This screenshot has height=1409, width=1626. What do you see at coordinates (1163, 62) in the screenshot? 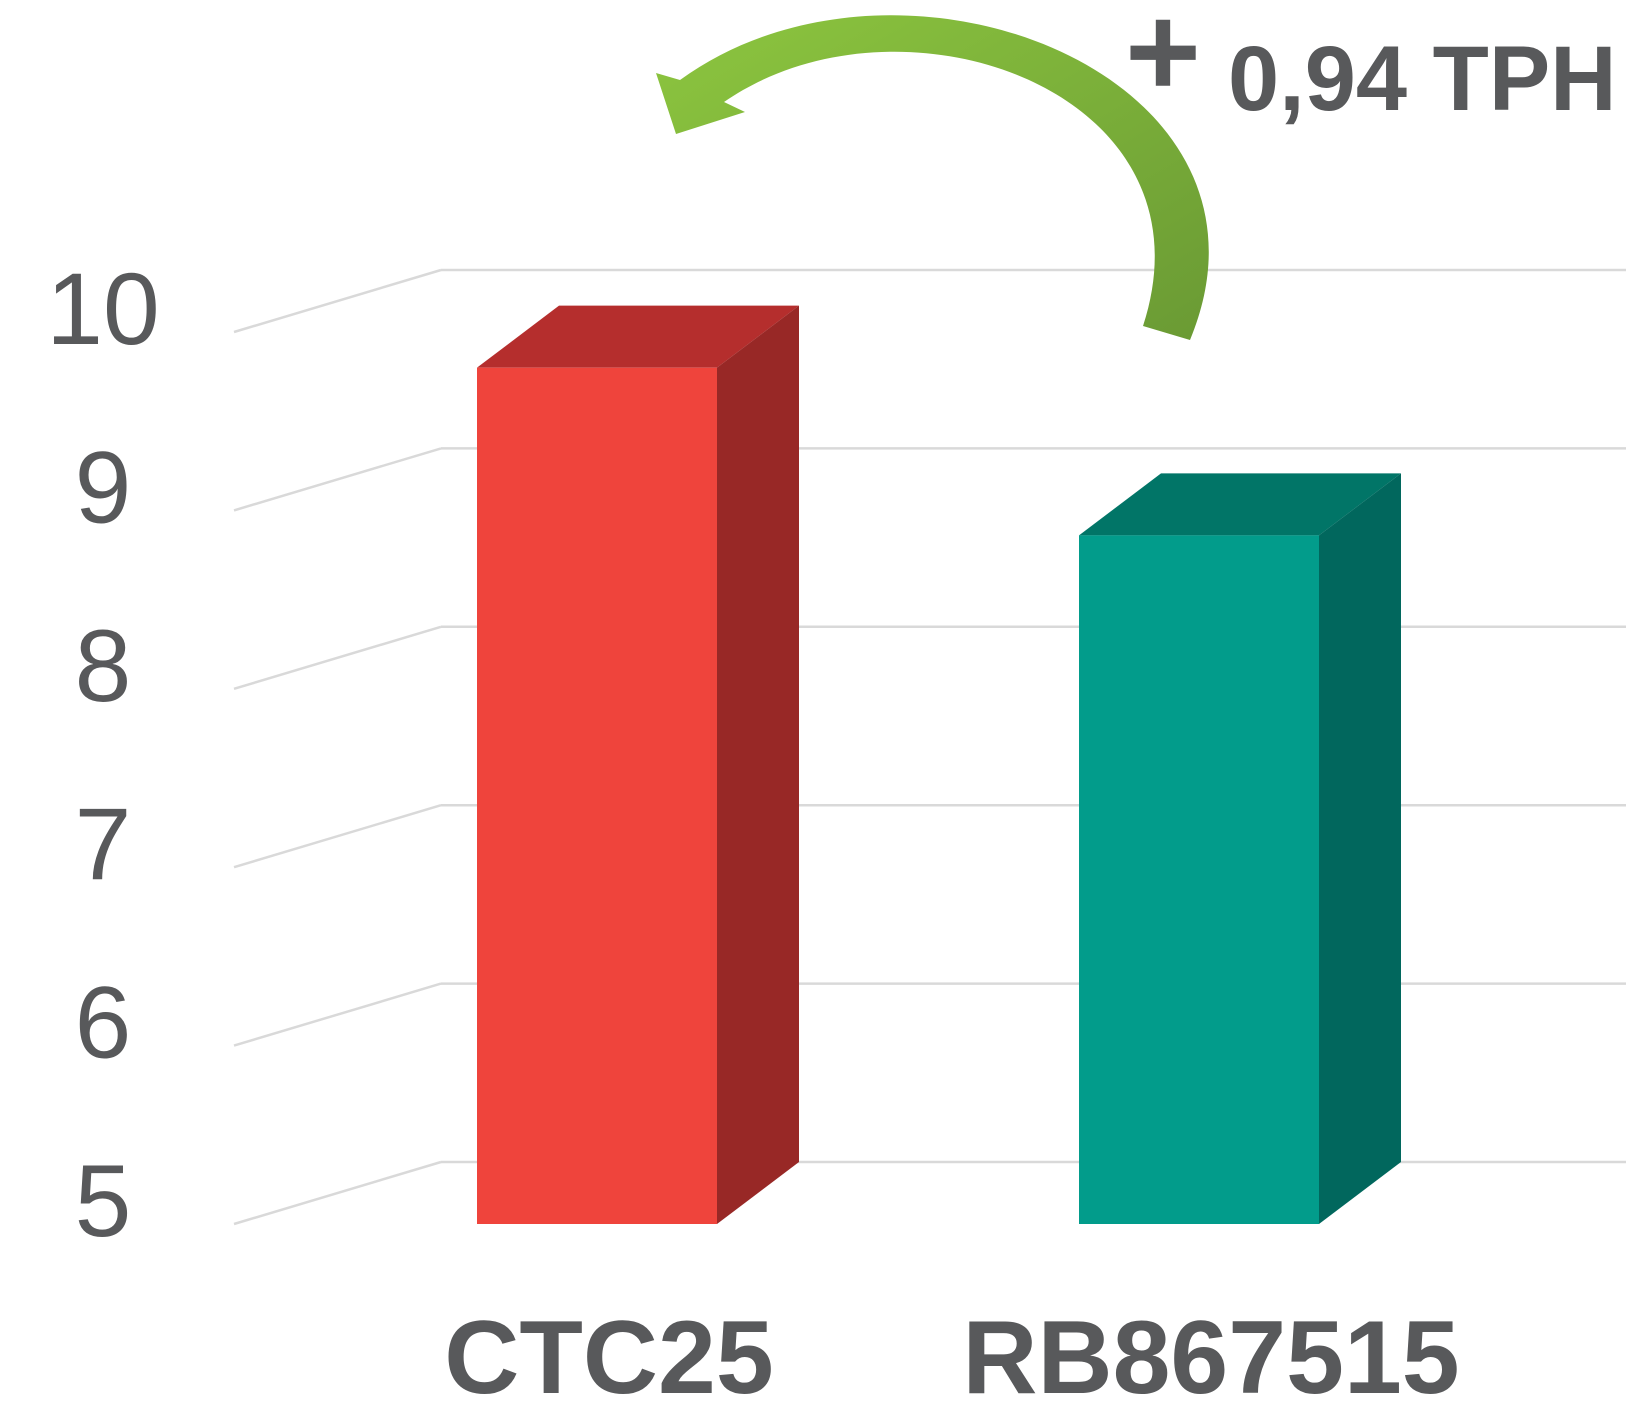
I see `annotation-sign: +` at bounding box center [1163, 62].